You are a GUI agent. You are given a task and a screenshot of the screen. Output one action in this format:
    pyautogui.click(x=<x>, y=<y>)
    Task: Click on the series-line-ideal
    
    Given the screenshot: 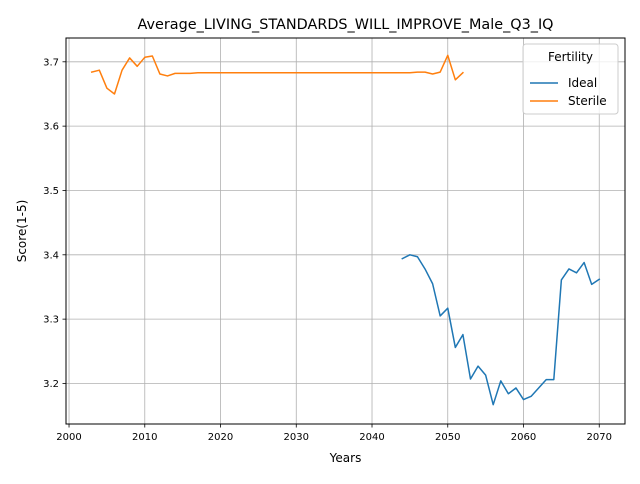 What is the action you would take?
    pyautogui.click(x=501, y=330)
    